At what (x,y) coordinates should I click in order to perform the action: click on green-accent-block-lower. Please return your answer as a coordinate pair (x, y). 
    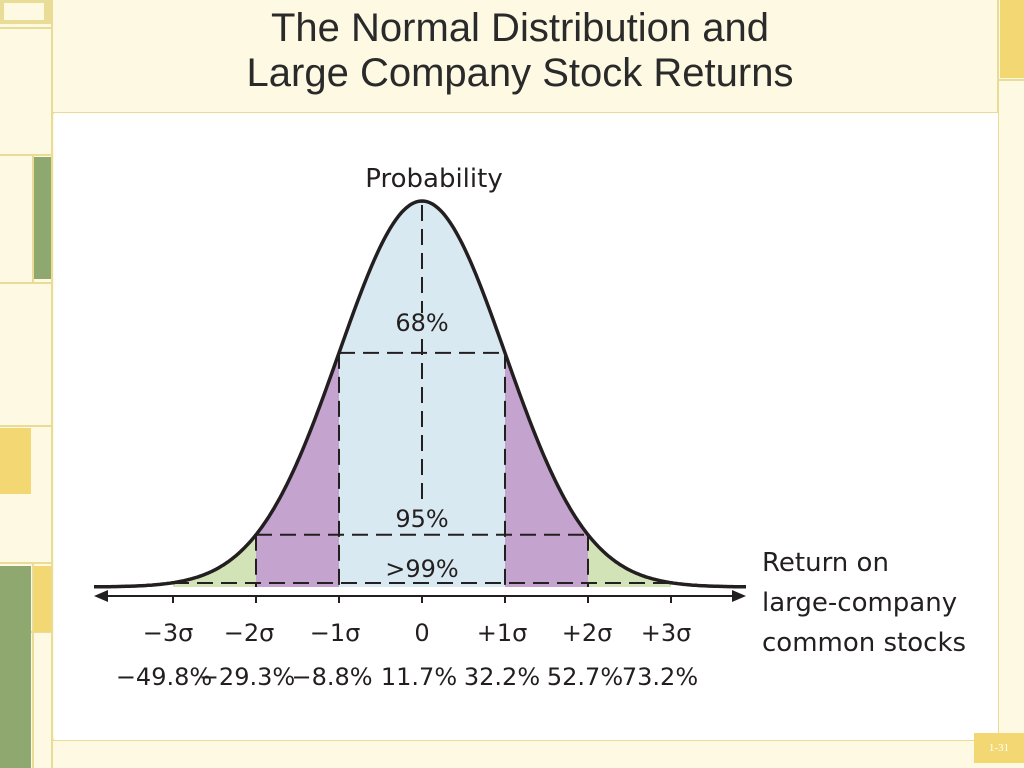
    Looking at the image, I should click on (15, 667).